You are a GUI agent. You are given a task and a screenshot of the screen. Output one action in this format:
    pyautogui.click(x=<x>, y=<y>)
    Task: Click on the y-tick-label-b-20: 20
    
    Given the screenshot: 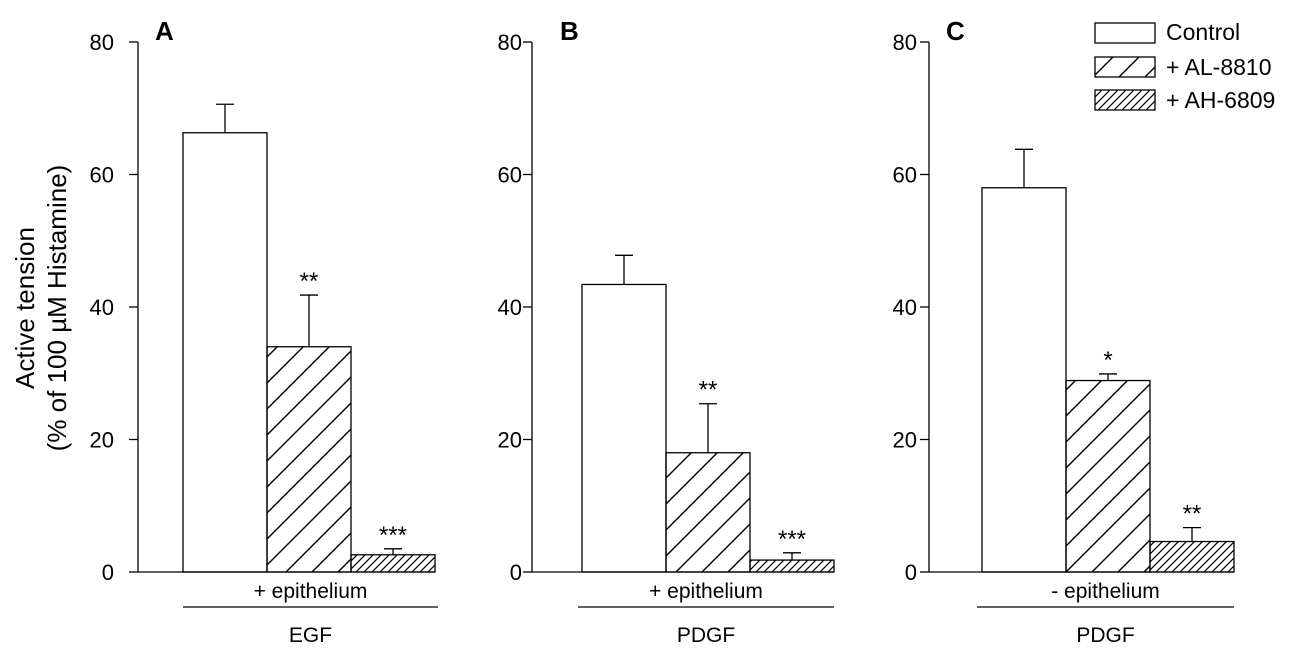 What is the action you would take?
    pyautogui.click(x=510, y=440)
    